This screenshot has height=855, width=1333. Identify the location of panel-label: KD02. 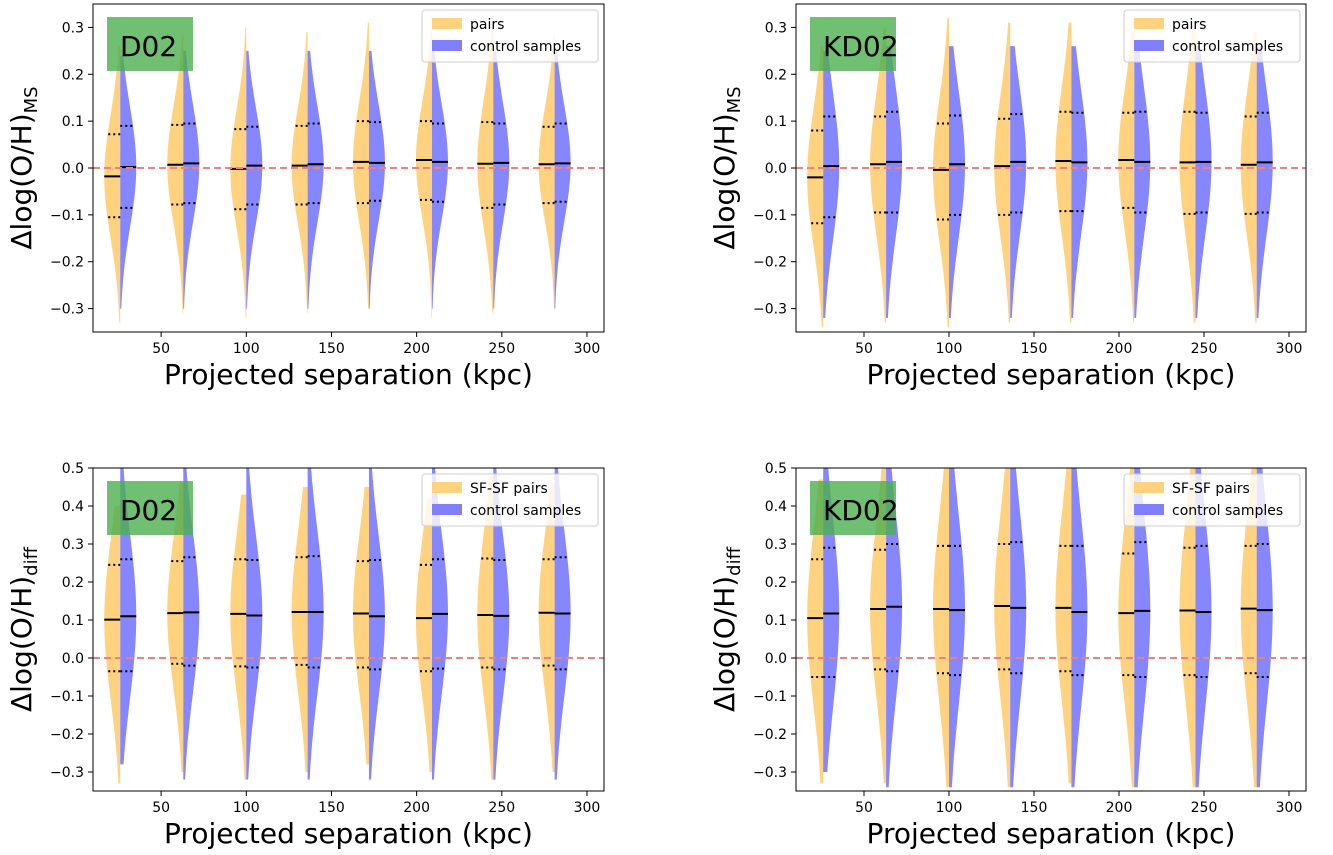
(854, 44).